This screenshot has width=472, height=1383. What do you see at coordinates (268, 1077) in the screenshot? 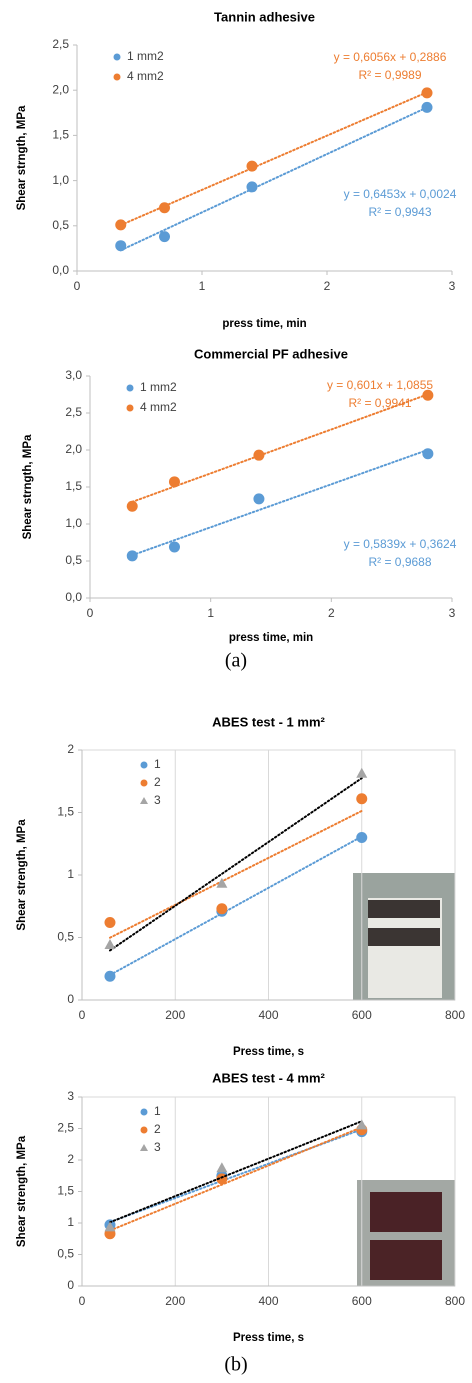
I see `chart-title: ABES test - 4 mm²` at bounding box center [268, 1077].